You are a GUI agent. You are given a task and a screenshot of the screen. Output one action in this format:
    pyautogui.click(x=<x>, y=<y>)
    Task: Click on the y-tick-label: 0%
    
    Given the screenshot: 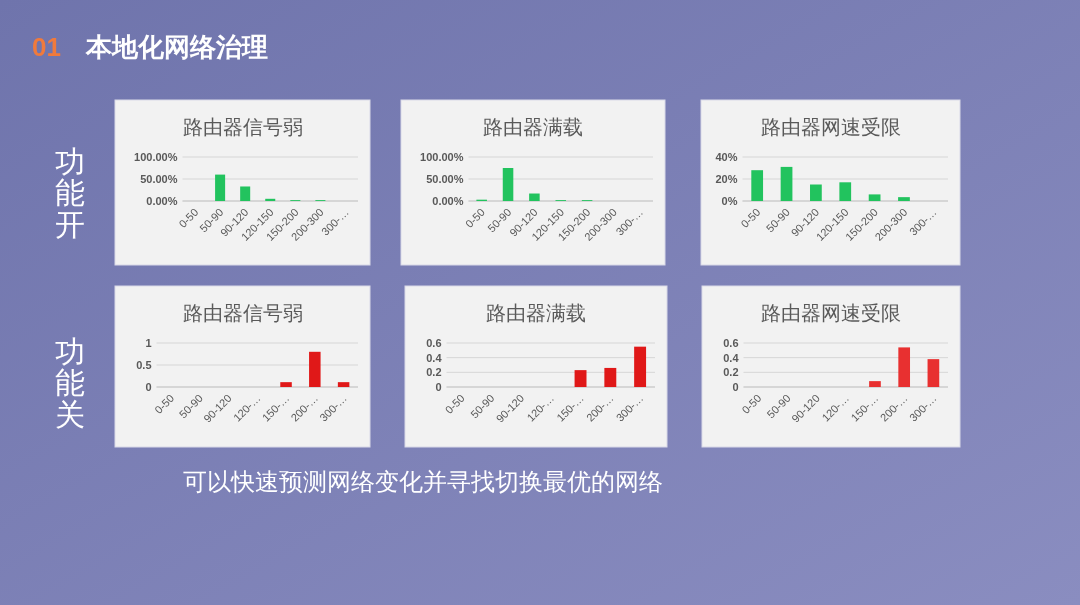 What is the action you would take?
    pyautogui.click(x=729, y=201)
    